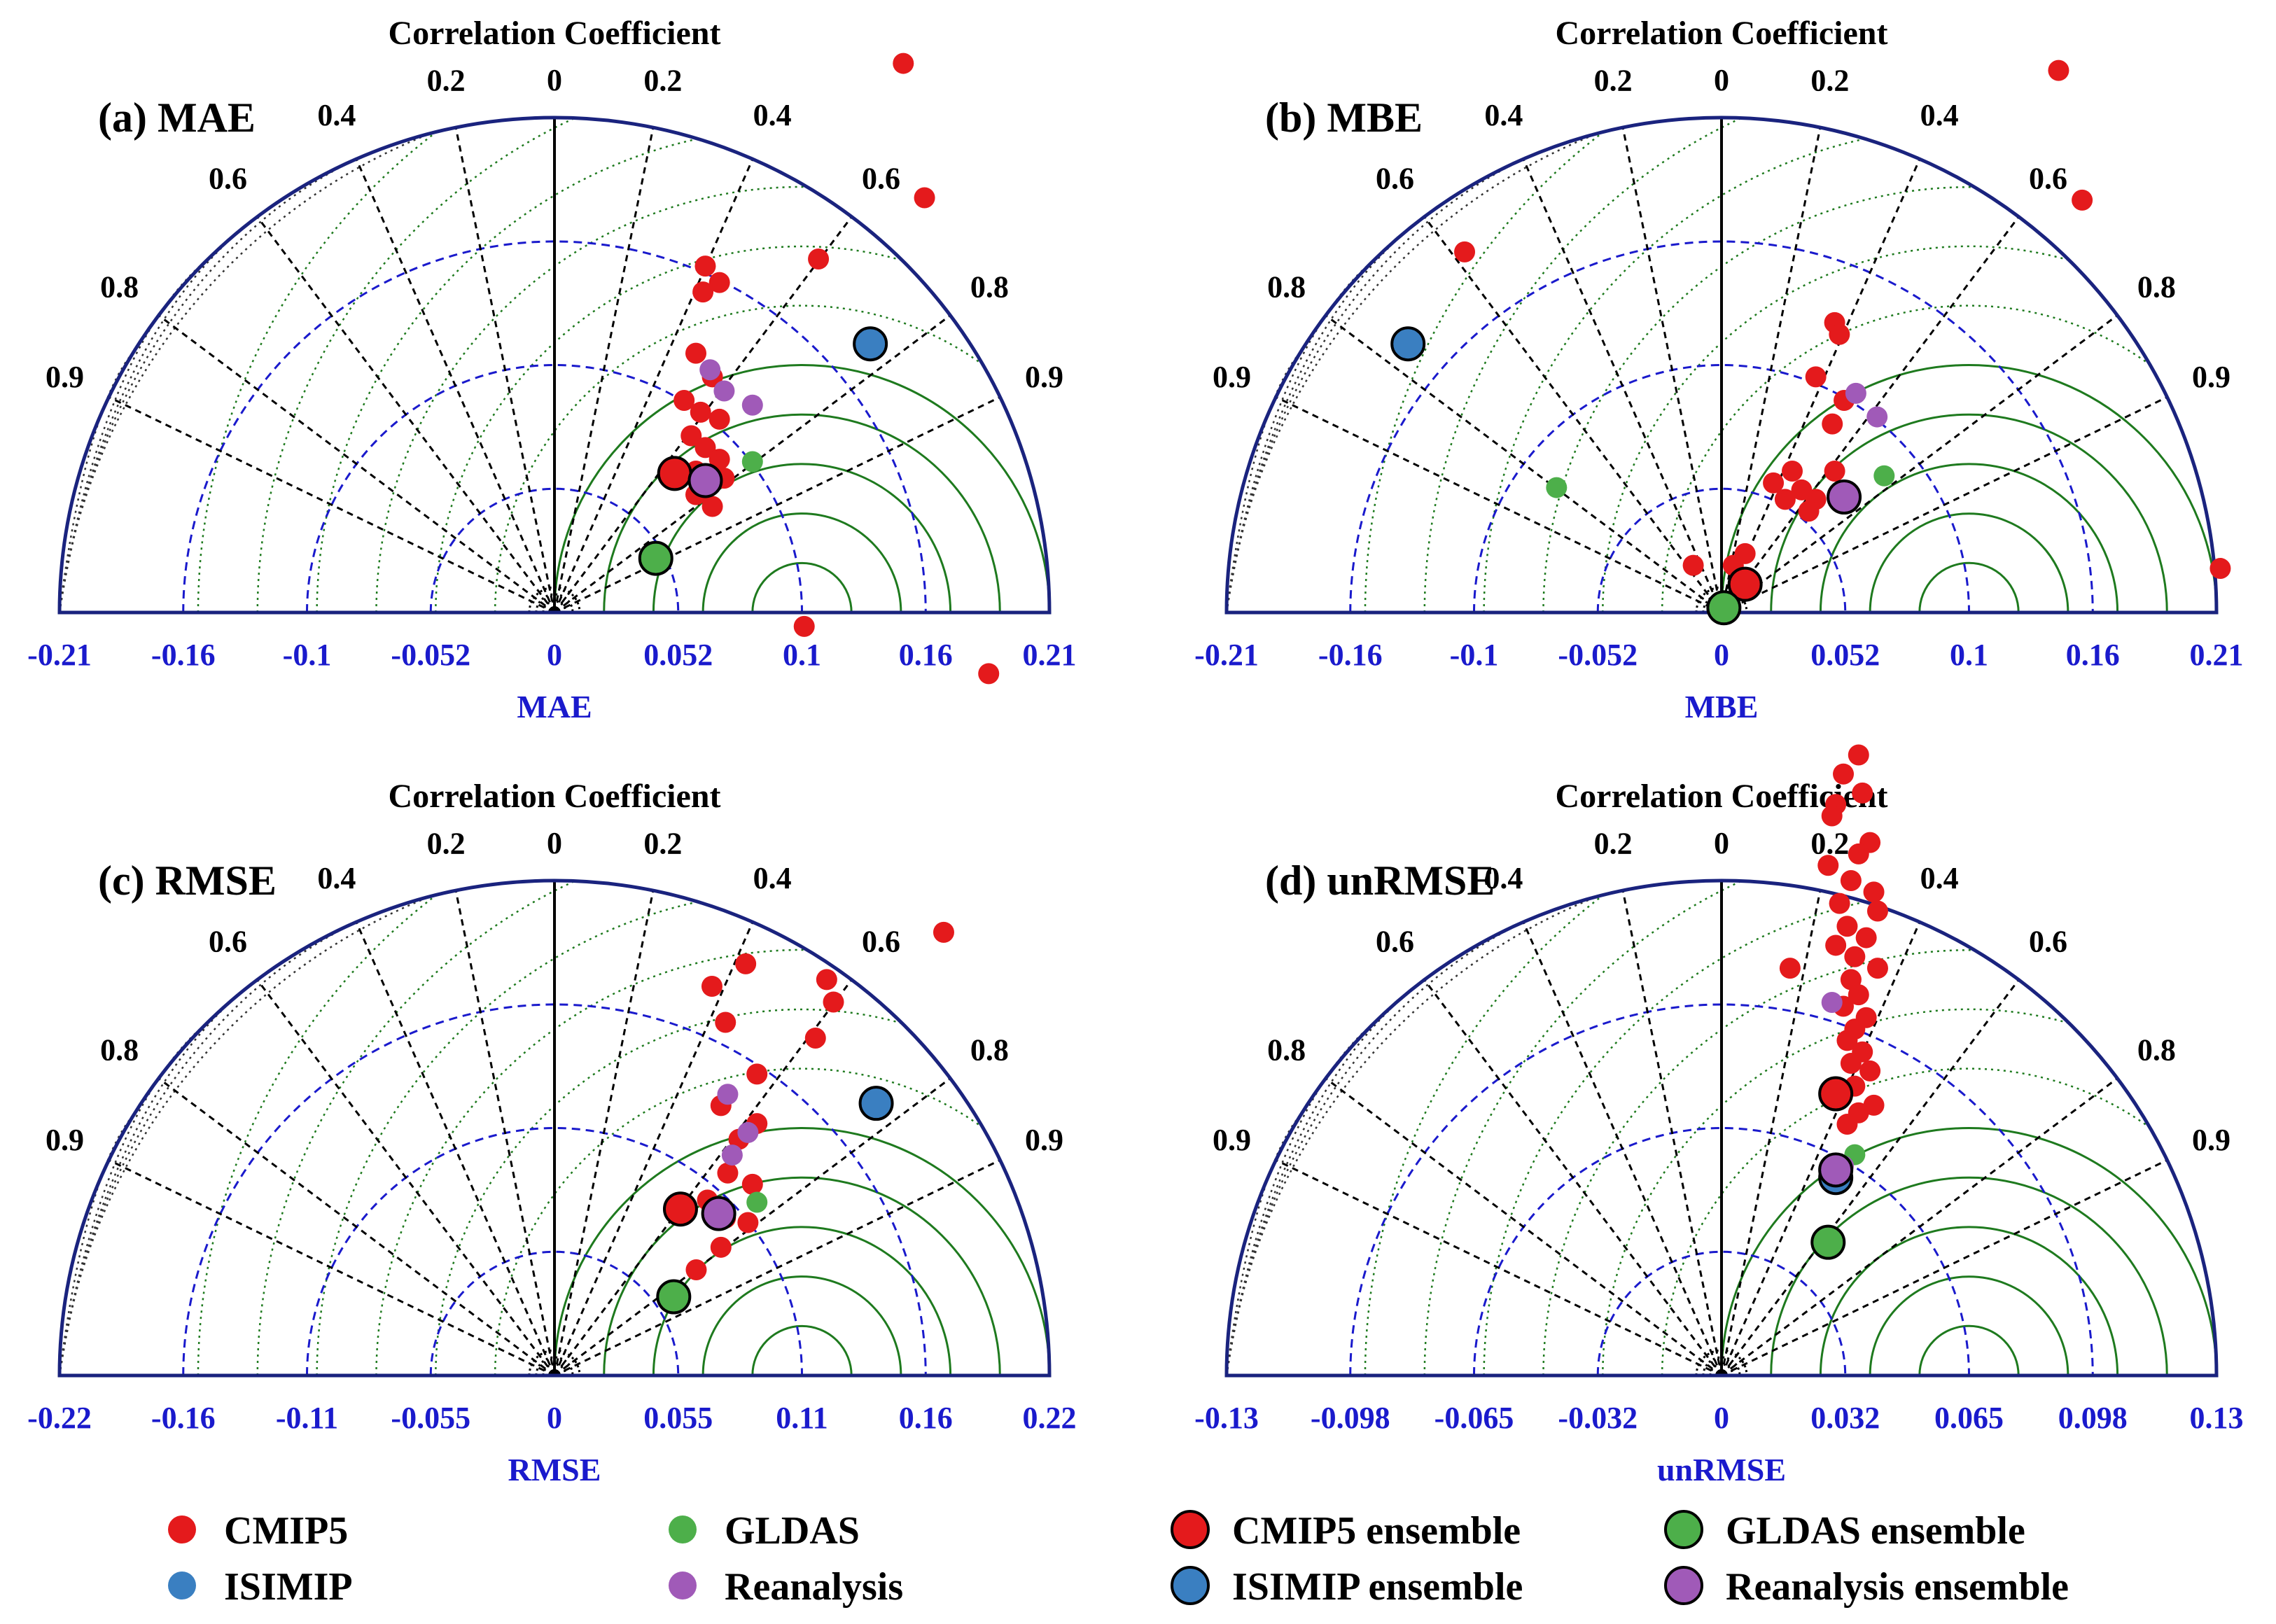 Image resolution: width=2276 pixels, height=1624 pixels. What do you see at coordinates (683, 1530) in the screenshot?
I see `legend-marker-gldas` at bounding box center [683, 1530].